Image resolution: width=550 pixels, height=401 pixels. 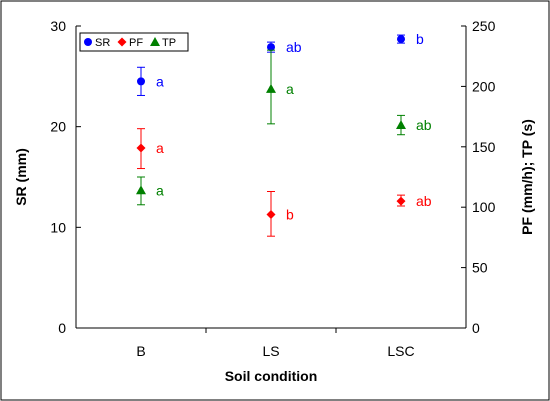 What do you see at coordinates (58, 227) in the screenshot?
I see `y-left-tick-label: 10` at bounding box center [58, 227].